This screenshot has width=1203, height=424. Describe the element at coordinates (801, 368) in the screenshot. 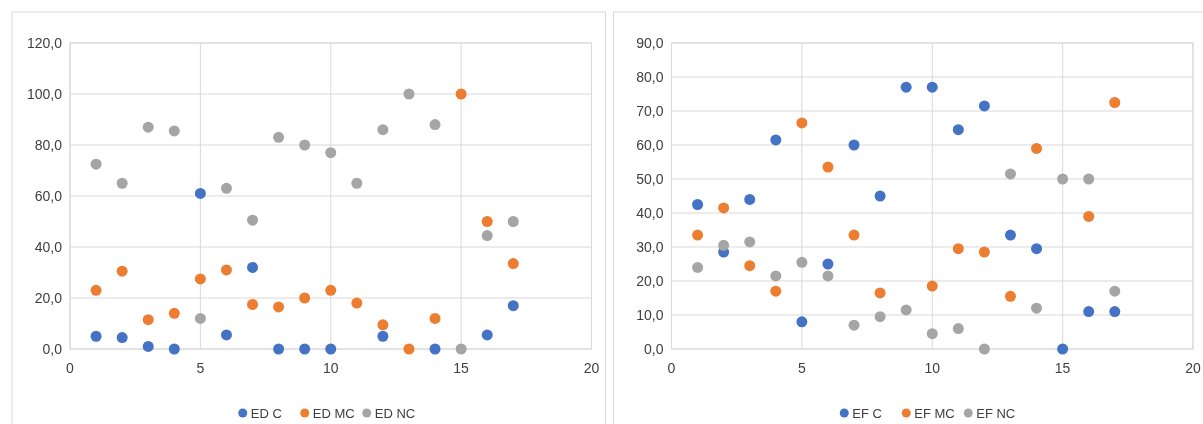

I see `x-tick-label: 5` at that location.